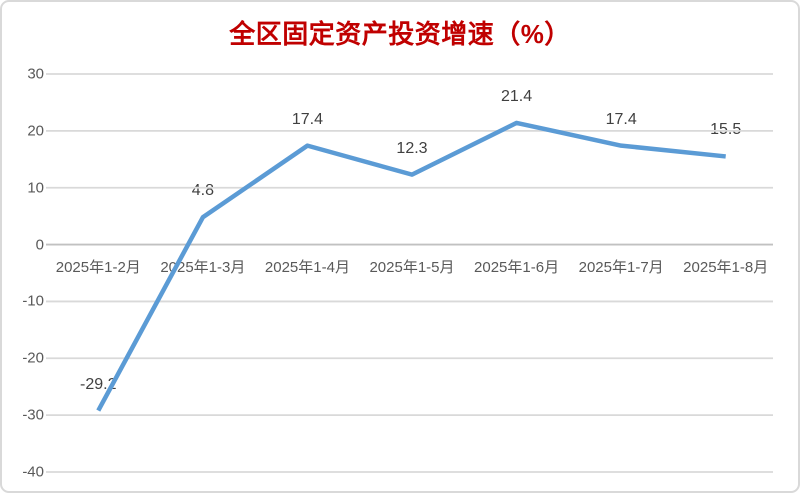 Image resolution: width=800 pixels, height=493 pixels. What do you see at coordinates (400, 34) in the screenshot?
I see `chart-title: 全区固定资产投资增速（%）` at bounding box center [400, 34].